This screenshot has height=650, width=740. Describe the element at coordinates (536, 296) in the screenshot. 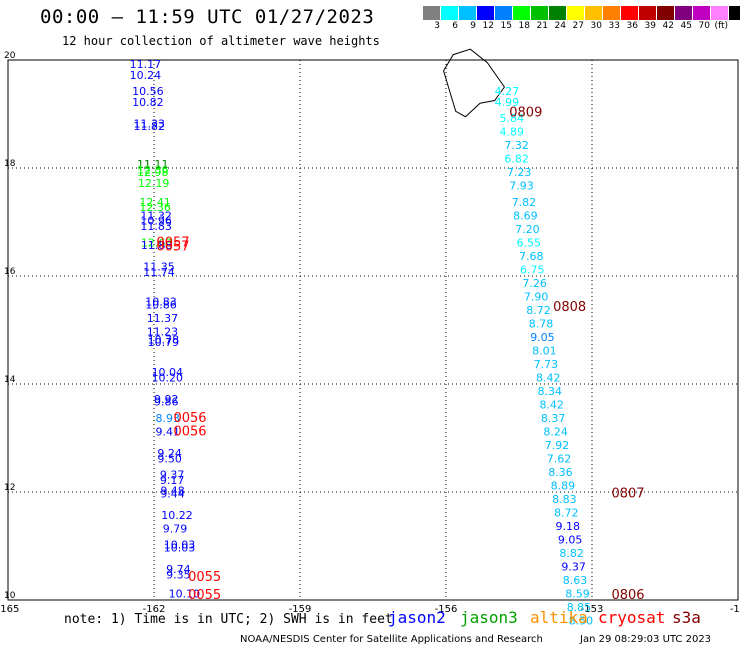

I see `wave-height-label: 7.90` at that location.